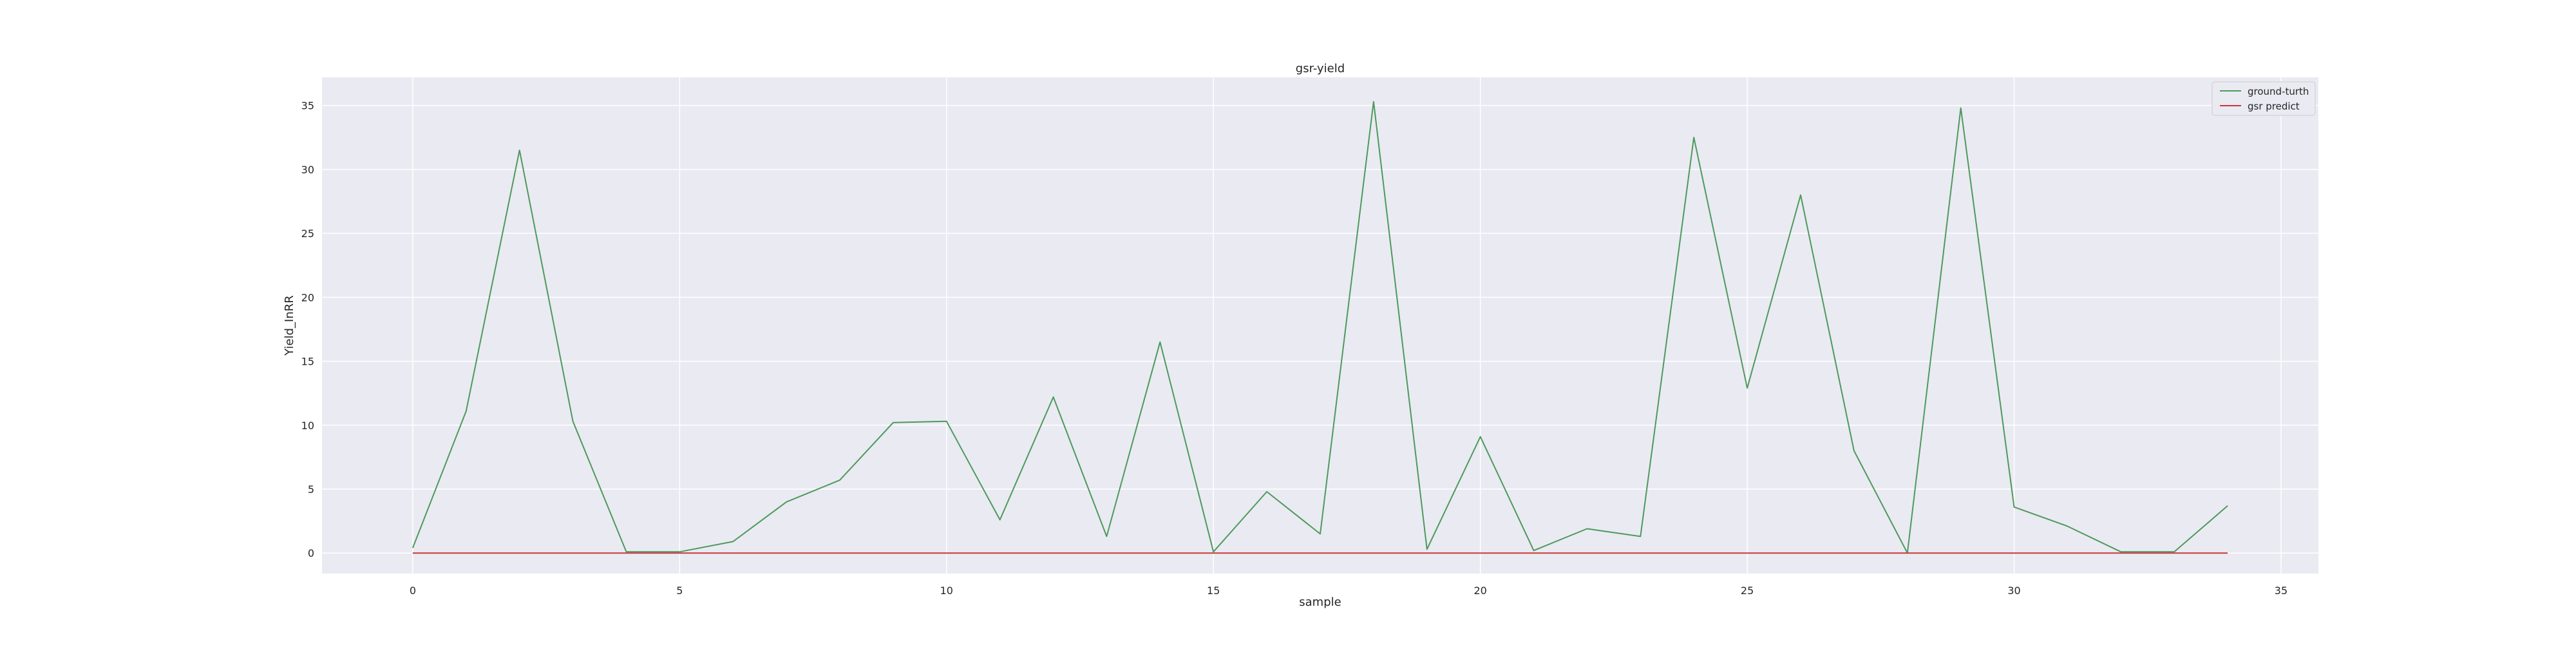  What do you see at coordinates (413, 590) in the screenshot?
I see `x-tick-label: 0` at bounding box center [413, 590].